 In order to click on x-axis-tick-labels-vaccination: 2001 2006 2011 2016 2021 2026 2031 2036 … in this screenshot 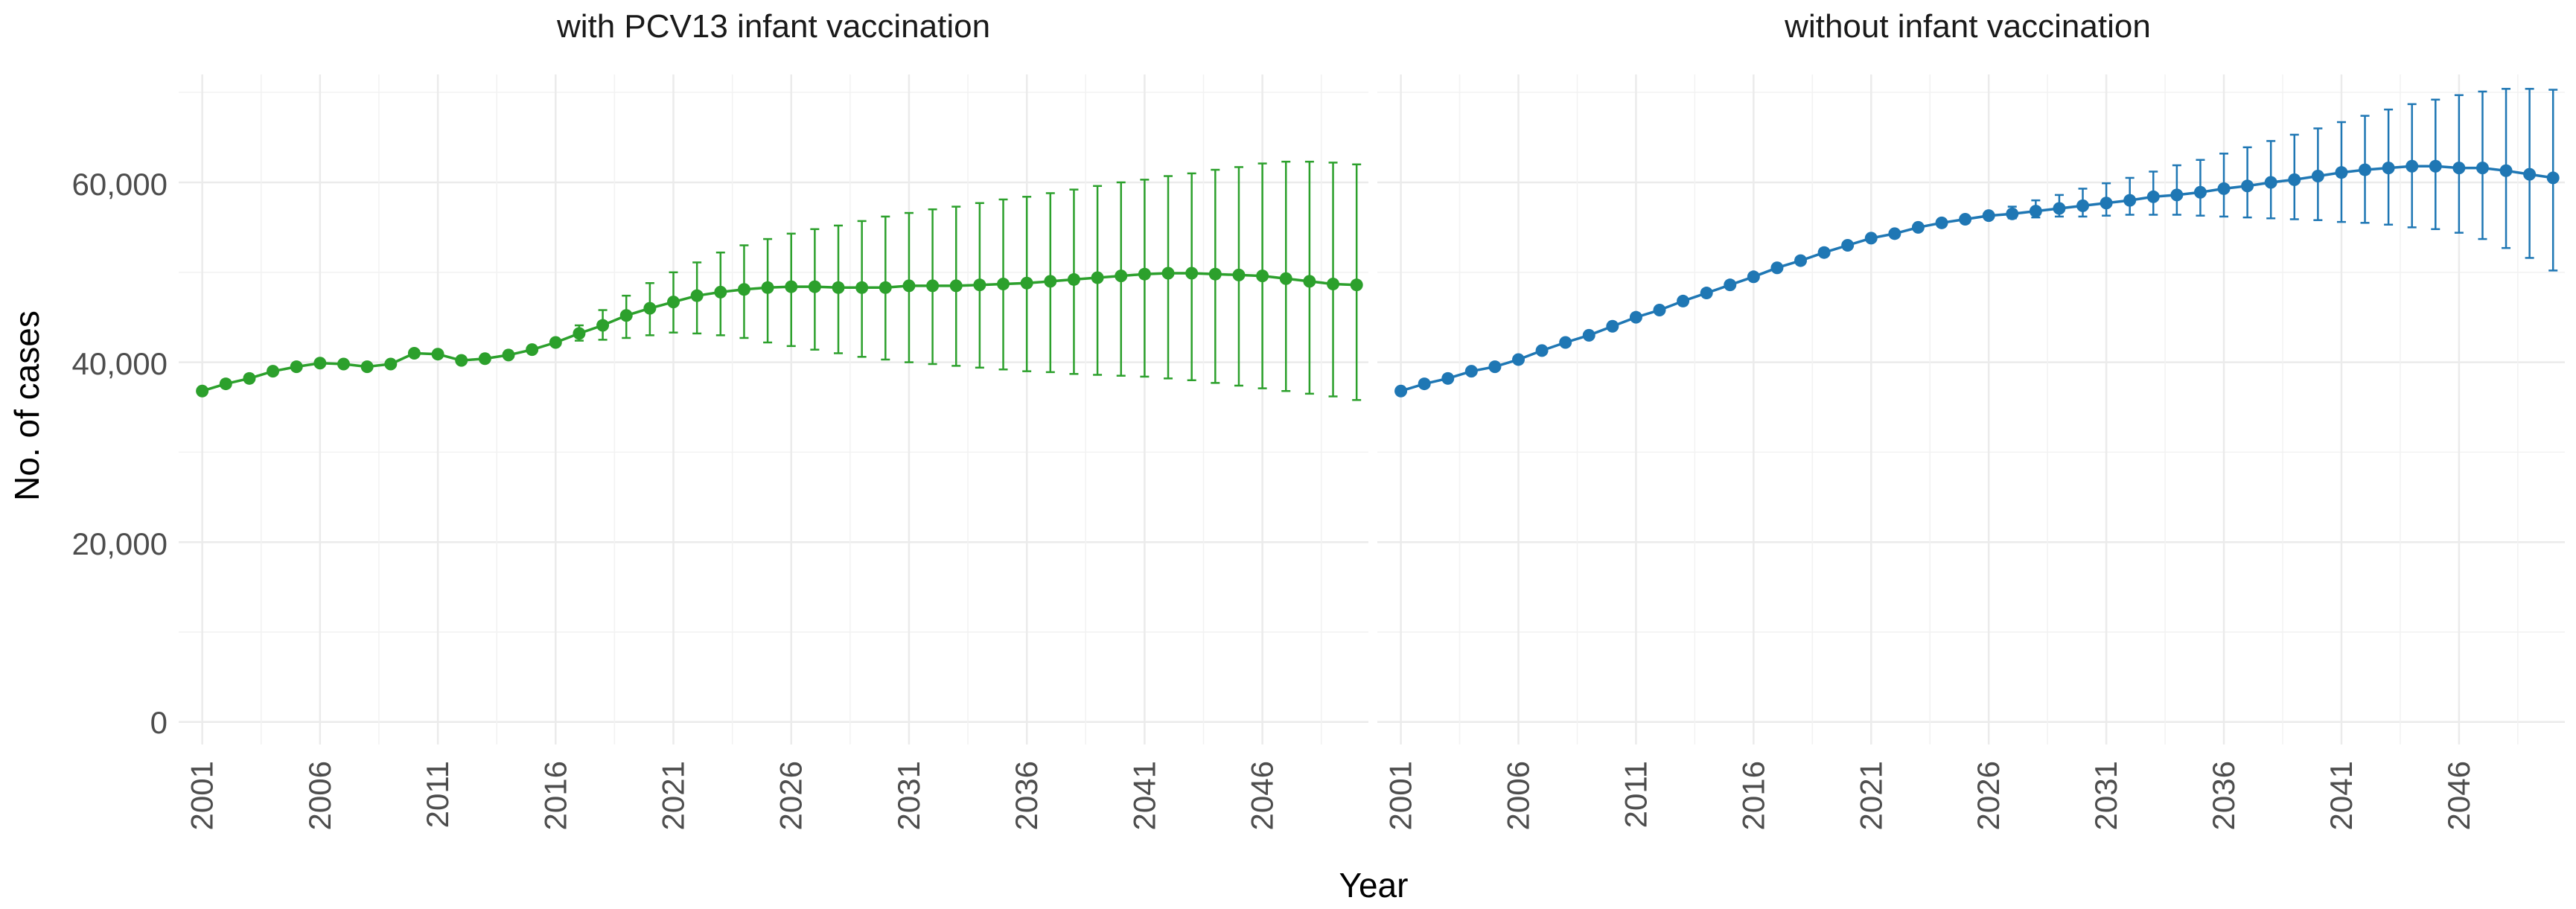, I will do `click(732, 795)`.